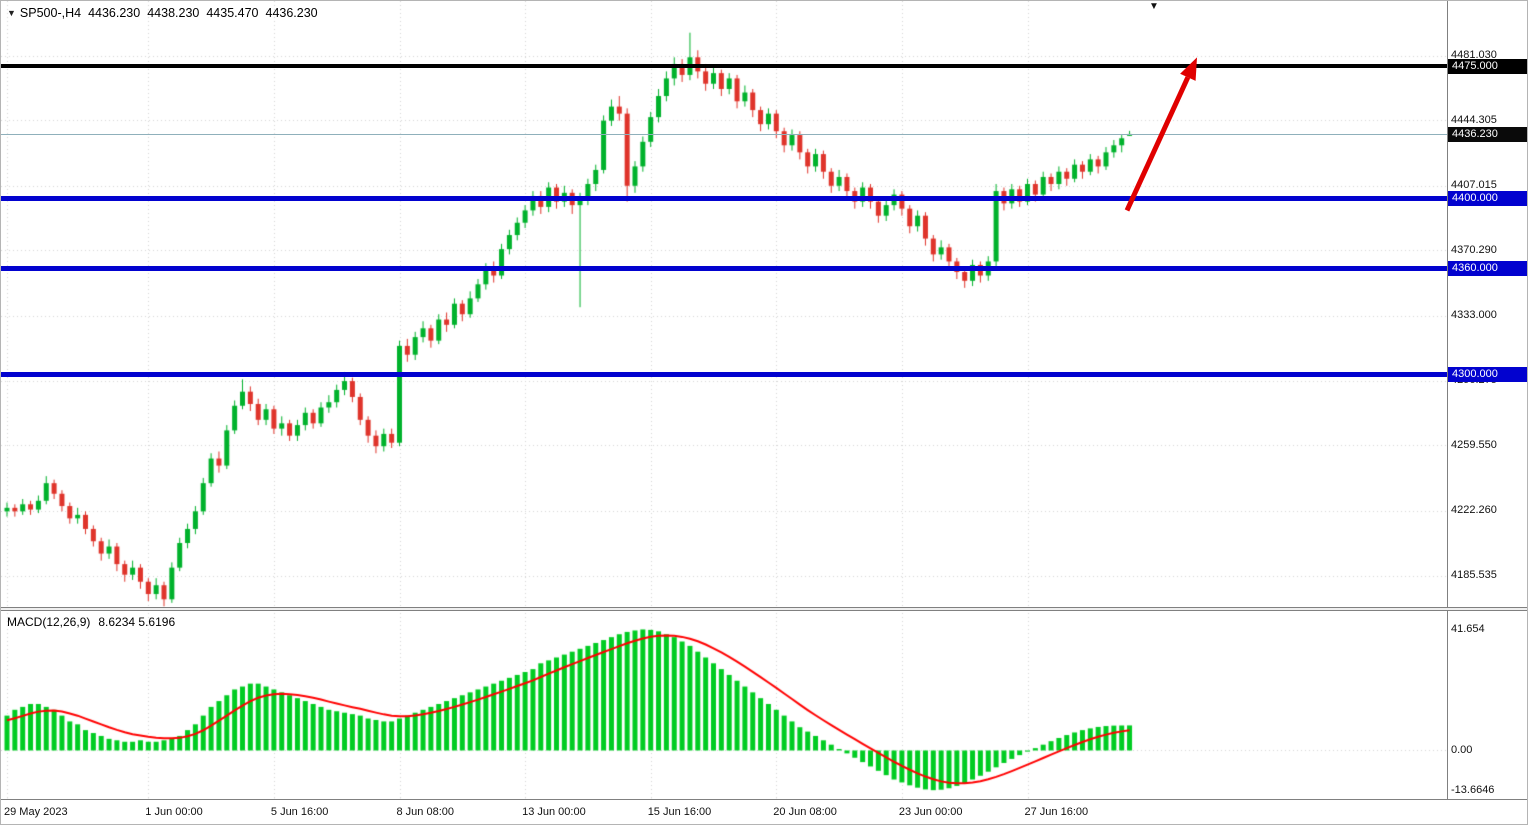  What do you see at coordinates (1474, 119) in the screenshot?
I see `price-axis-label: 4444.305` at bounding box center [1474, 119].